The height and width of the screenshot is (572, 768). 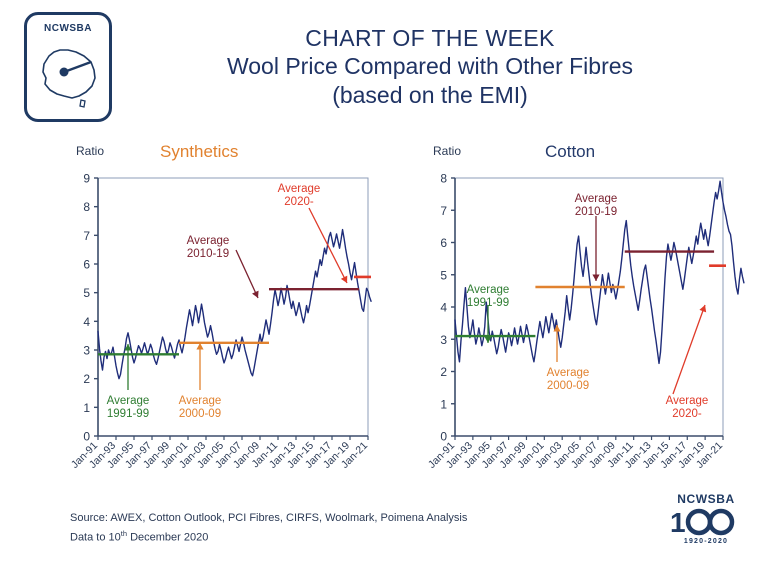 I want to click on ncwsba-centenary-logo: NCWSBA 1 1920-2020, so click(x=706, y=527).